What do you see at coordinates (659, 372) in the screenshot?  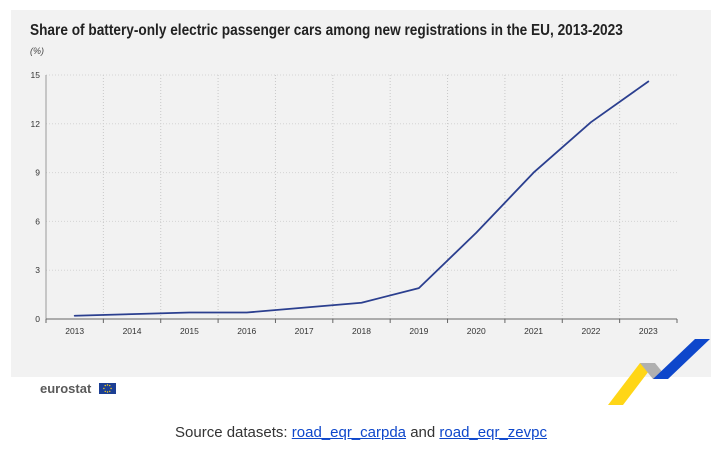 I see `eurostat-ribbon-decoration` at bounding box center [659, 372].